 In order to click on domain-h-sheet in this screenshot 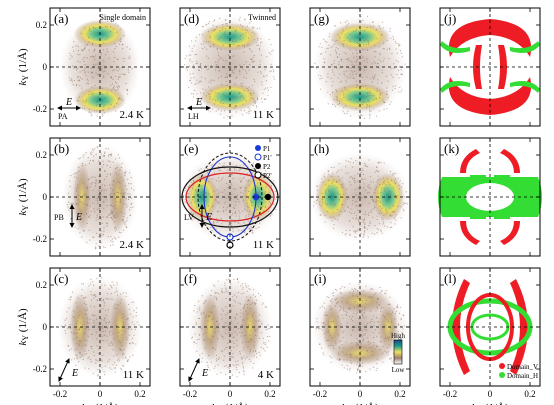, I will do `click(502, 217)`.